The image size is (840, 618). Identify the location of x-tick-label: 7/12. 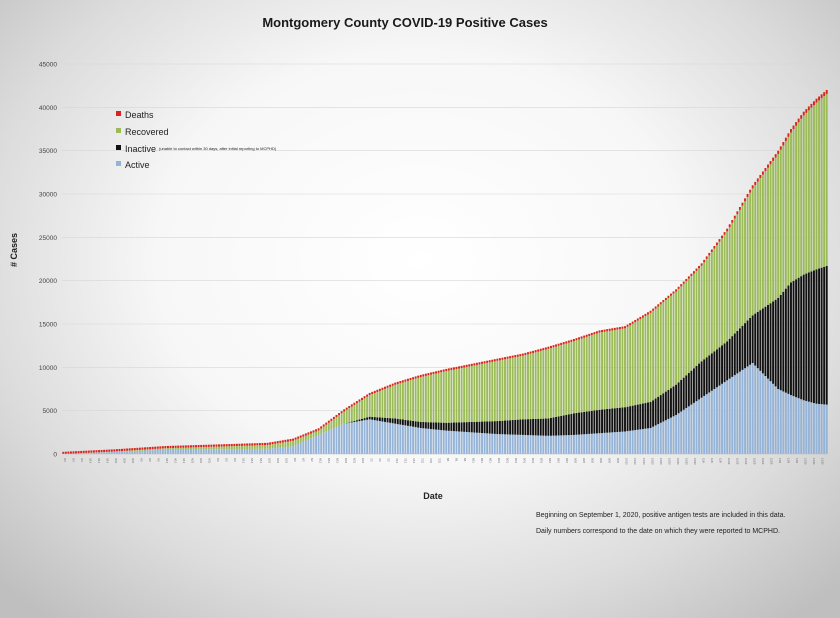
(414, 461).